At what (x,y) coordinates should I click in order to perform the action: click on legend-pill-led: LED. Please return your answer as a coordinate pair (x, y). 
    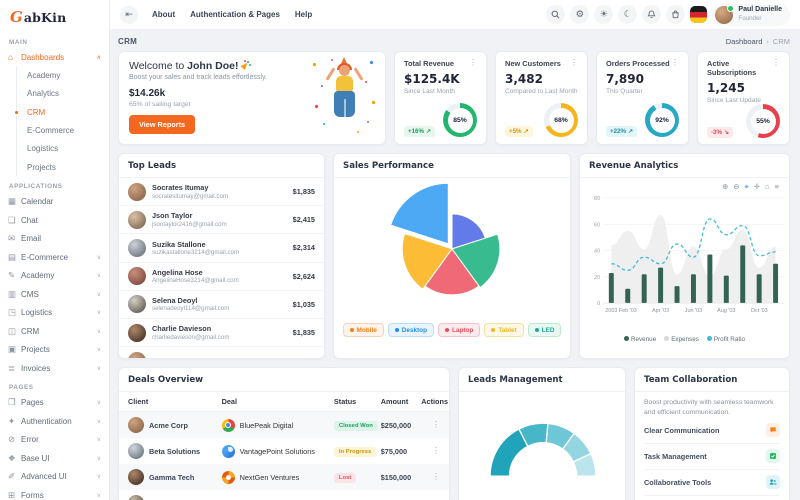
    Looking at the image, I should click on (544, 330).